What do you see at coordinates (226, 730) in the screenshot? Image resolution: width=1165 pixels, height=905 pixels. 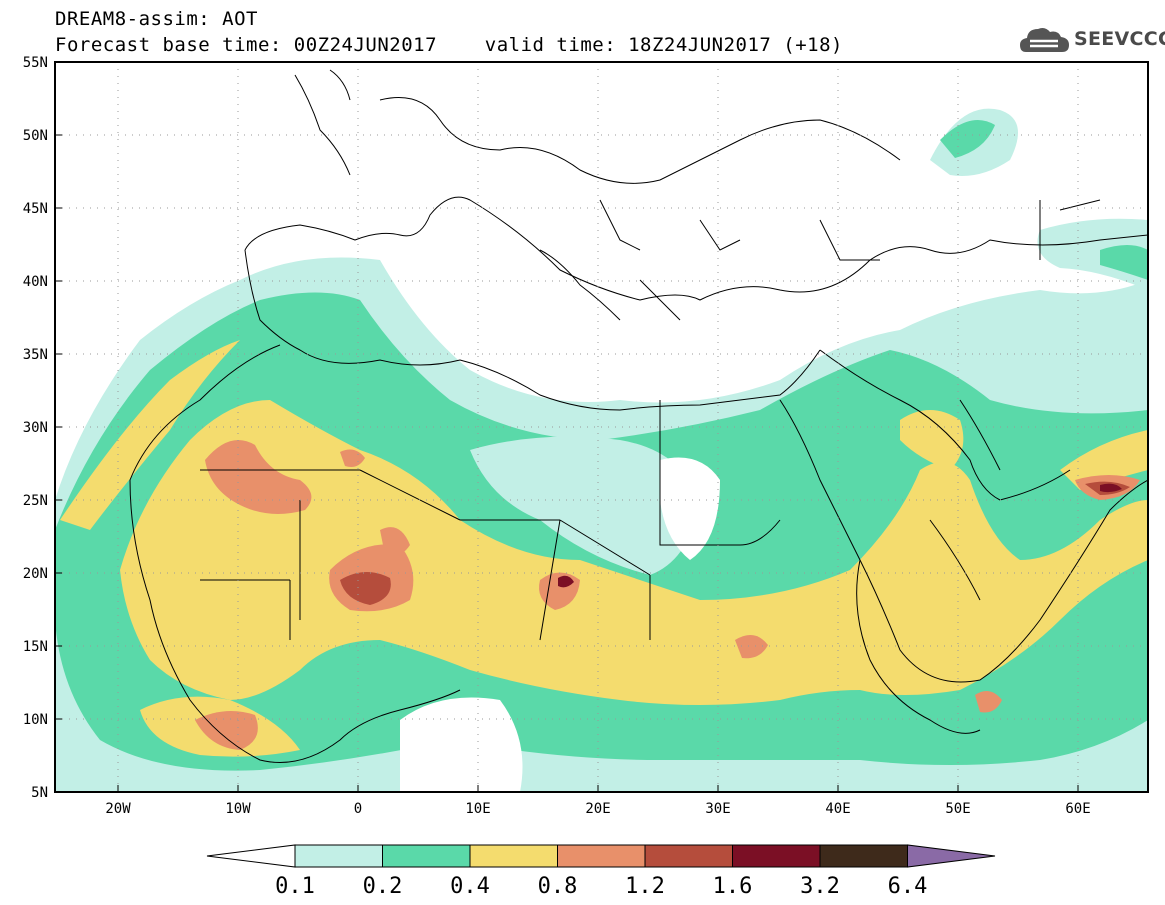 I see `aot-contour-0-8e` at bounding box center [226, 730].